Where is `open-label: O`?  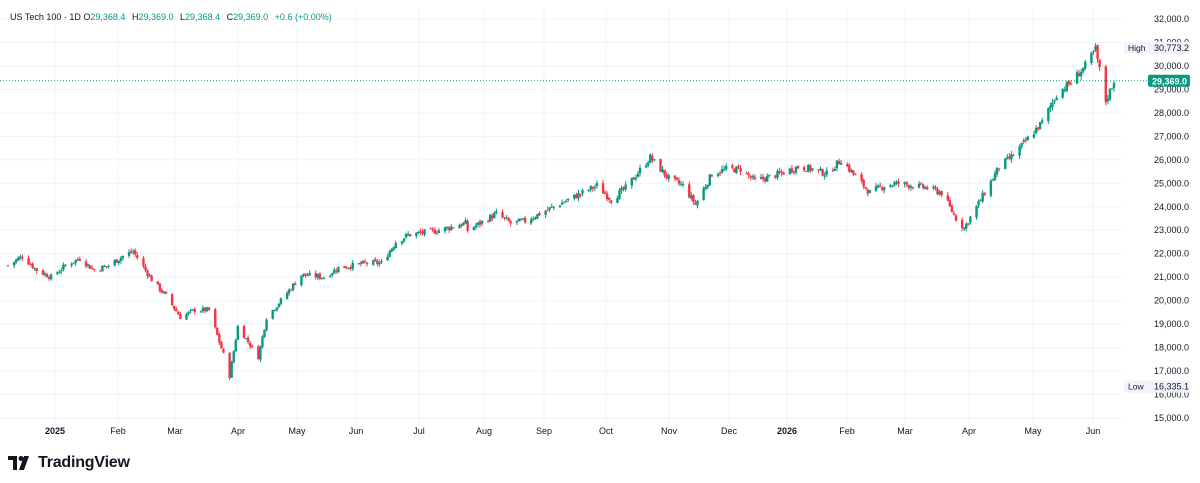 open-label: O is located at coordinates (87, 17).